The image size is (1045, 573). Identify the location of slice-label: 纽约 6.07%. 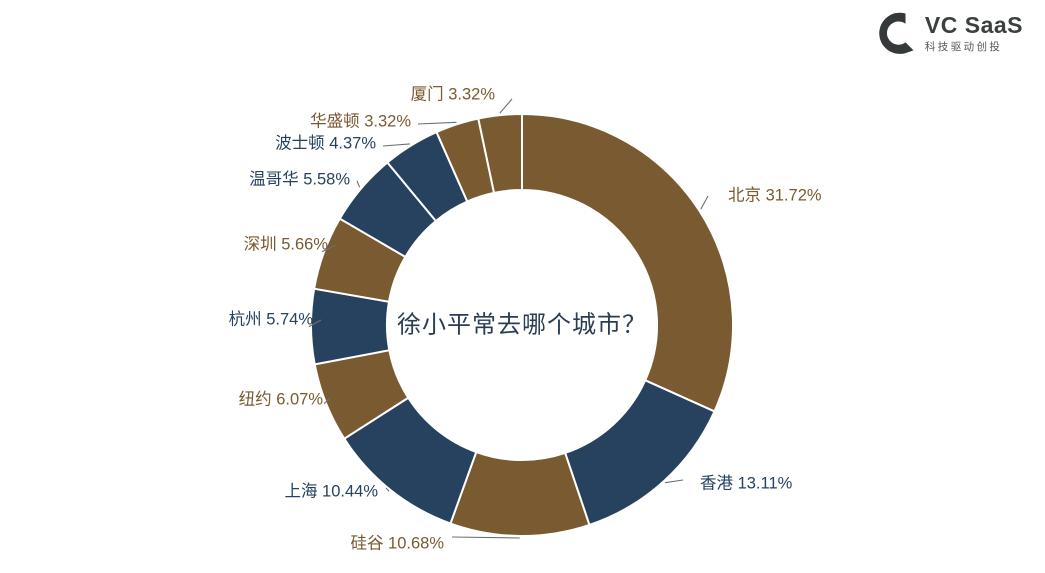
(281, 398).